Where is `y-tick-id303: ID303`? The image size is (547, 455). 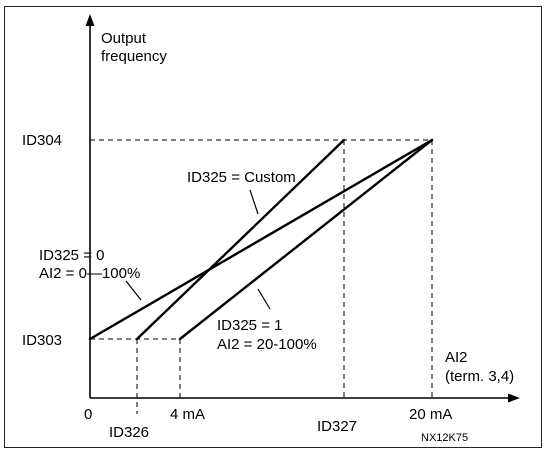
y-tick-id303: ID303 is located at coordinates (42, 340).